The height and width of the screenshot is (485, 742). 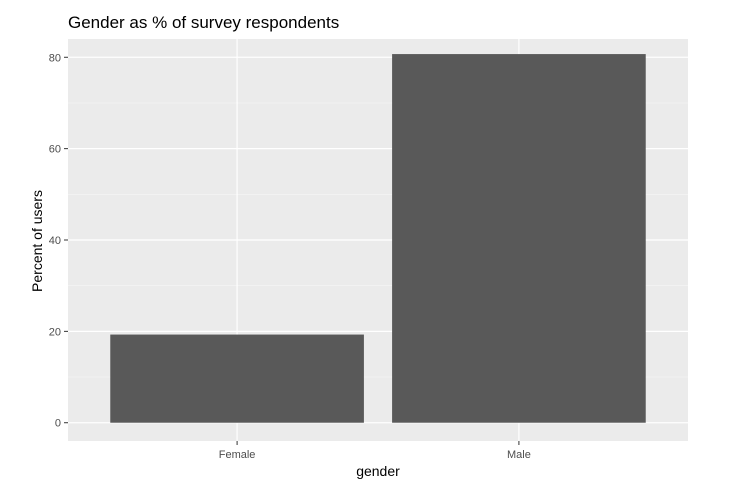 I want to click on y-tick-label: 40, so click(x=55, y=241).